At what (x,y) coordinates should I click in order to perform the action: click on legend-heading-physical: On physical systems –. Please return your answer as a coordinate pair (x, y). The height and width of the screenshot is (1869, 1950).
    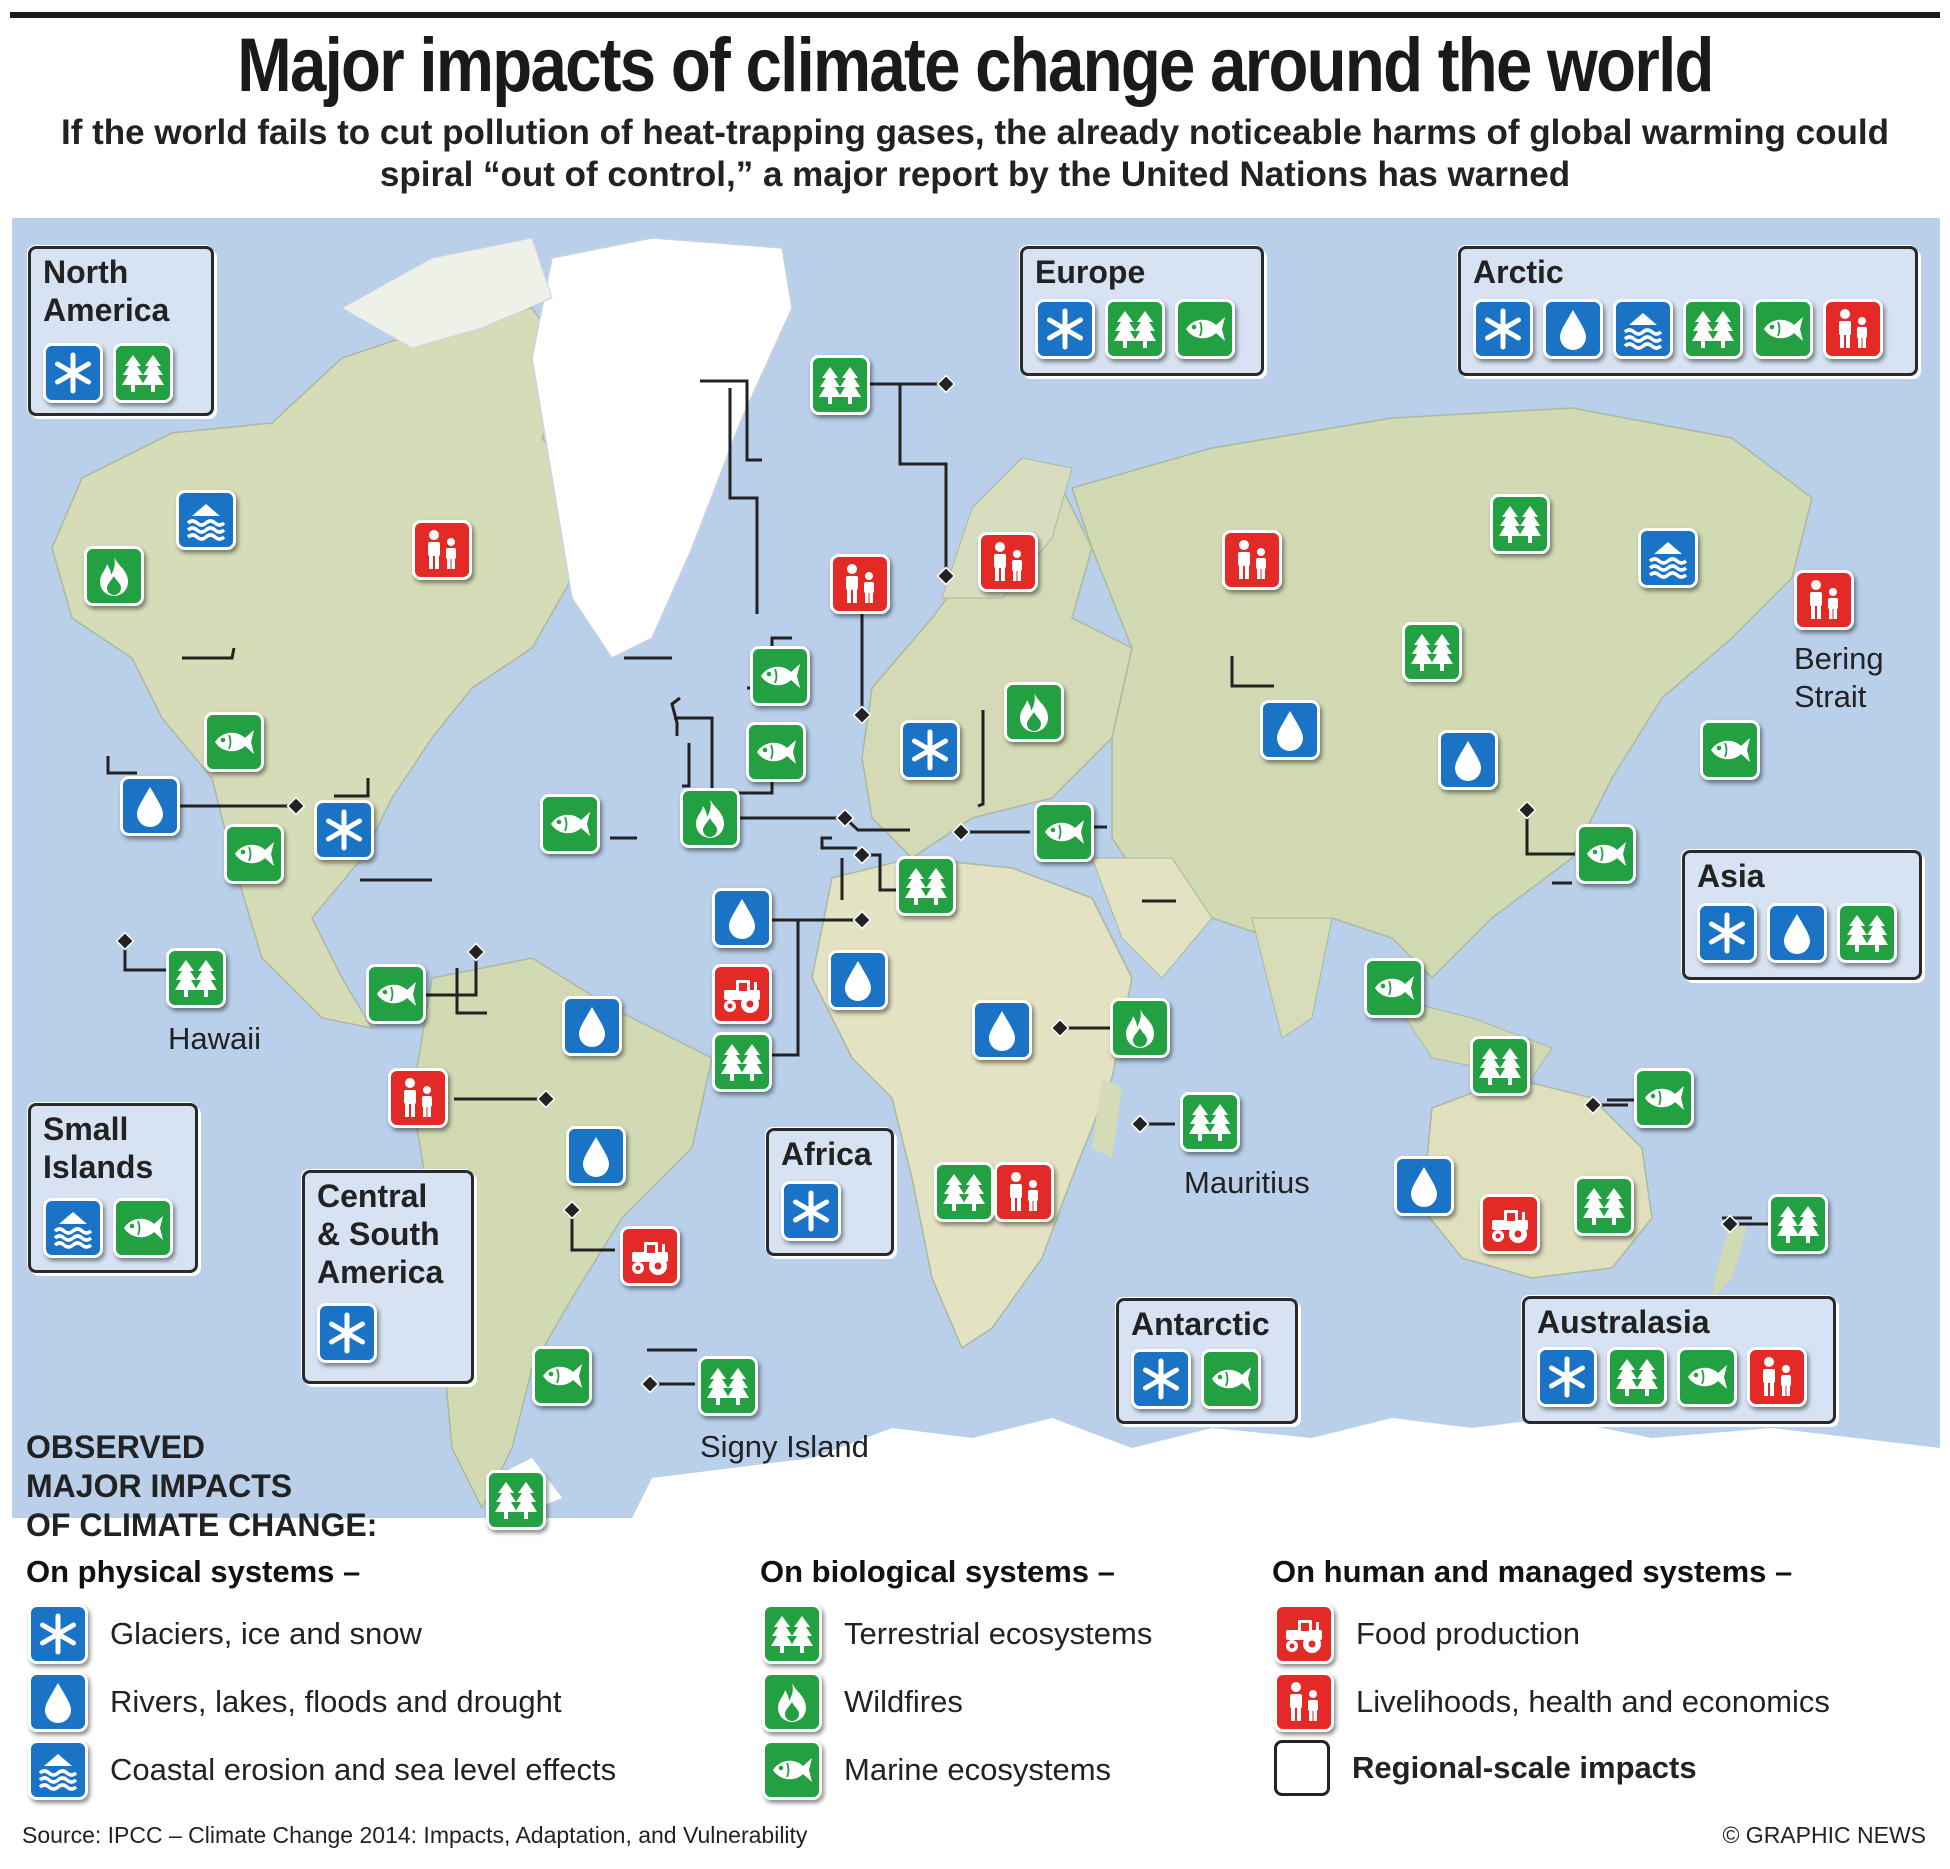
    Looking at the image, I should click on (193, 1571).